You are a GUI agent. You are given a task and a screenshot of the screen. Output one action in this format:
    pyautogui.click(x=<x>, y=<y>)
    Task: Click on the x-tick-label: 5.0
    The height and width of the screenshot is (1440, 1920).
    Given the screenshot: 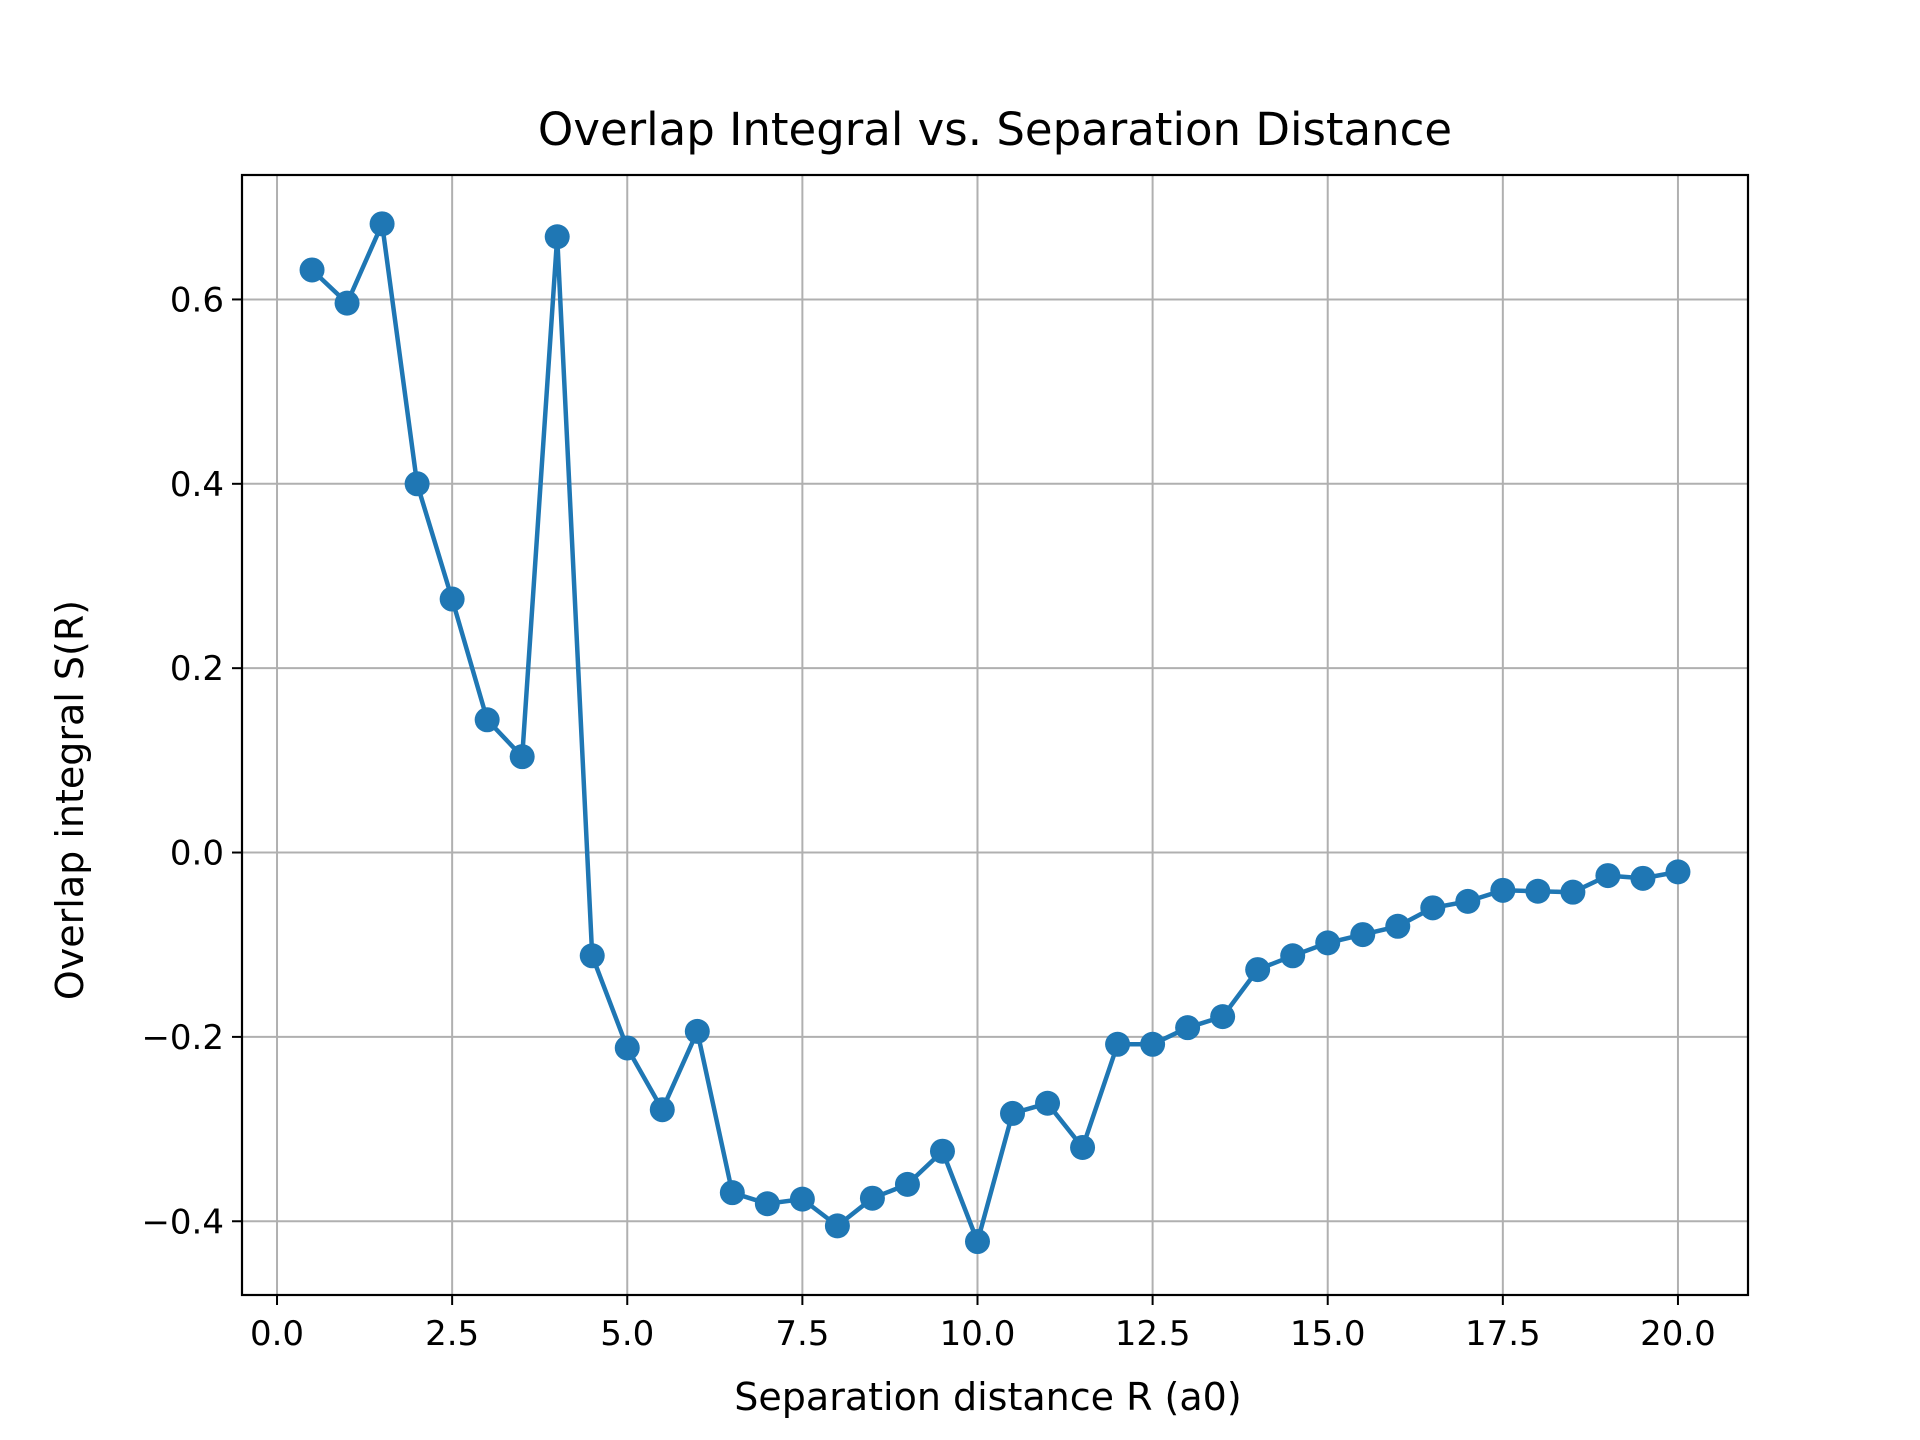 What is the action you would take?
    pyautogui.click(x=627, y=1334)
    